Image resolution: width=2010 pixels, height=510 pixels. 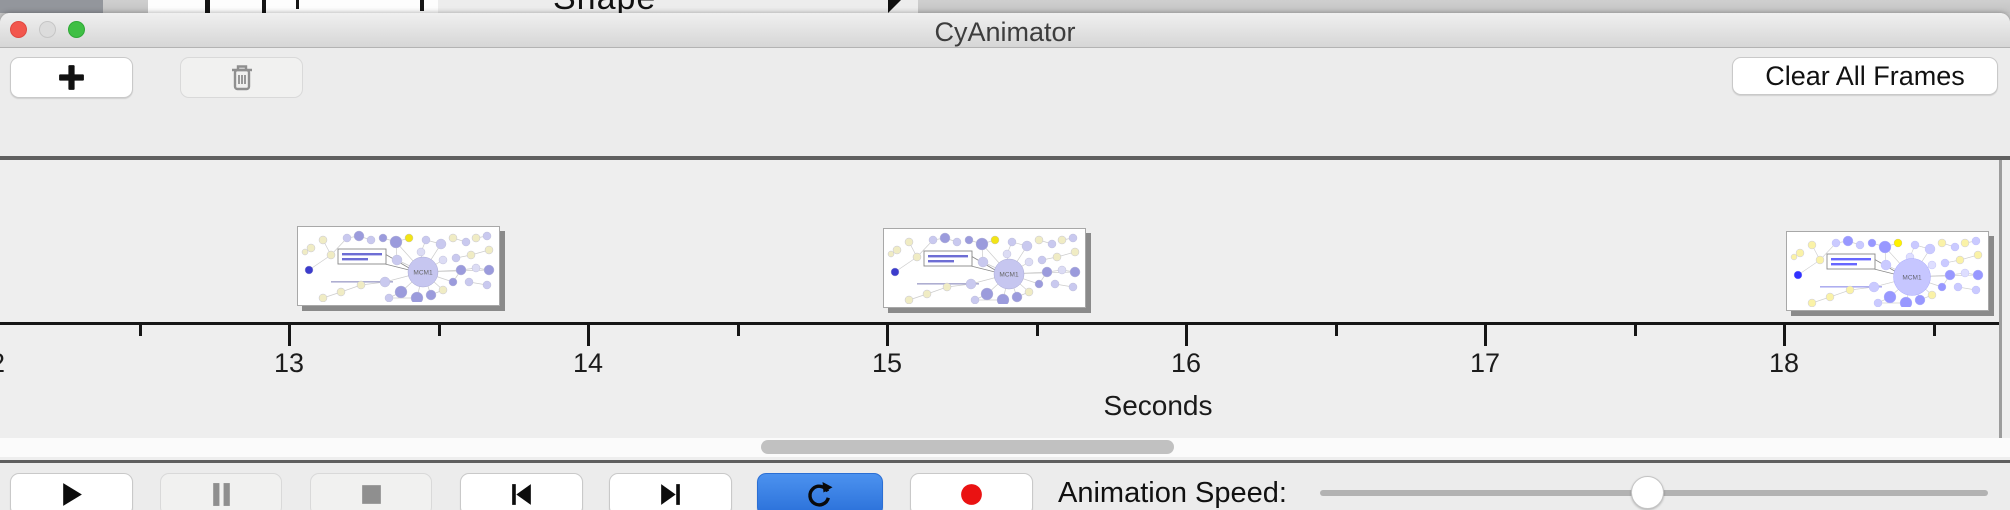 I want to click on axis-label: Seconds, so click(x=1158, y=405).